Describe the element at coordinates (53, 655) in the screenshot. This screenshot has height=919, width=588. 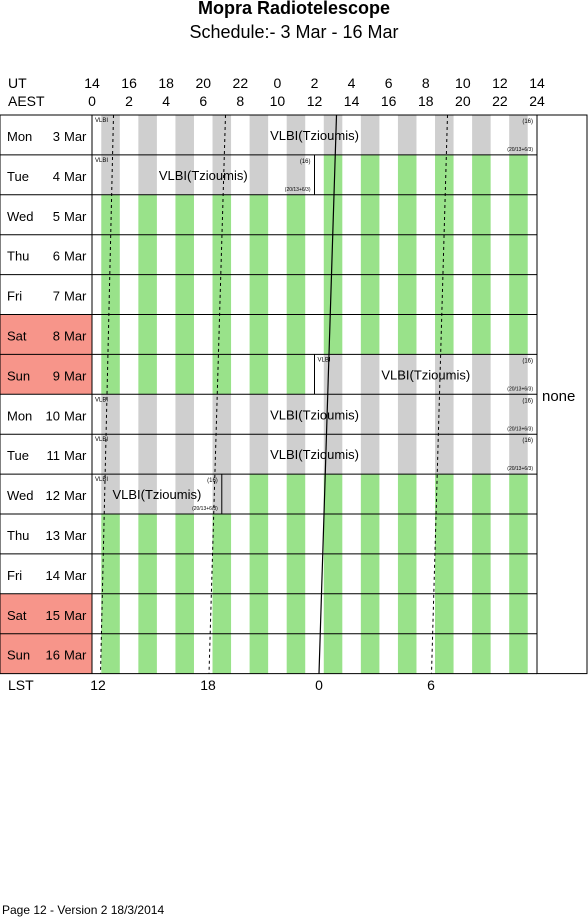
I see `day-date-label: 16` at that location.